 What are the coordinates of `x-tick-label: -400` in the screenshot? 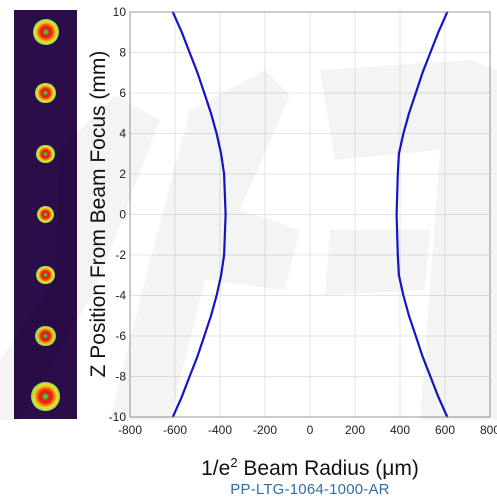 It's located at (220, 430).